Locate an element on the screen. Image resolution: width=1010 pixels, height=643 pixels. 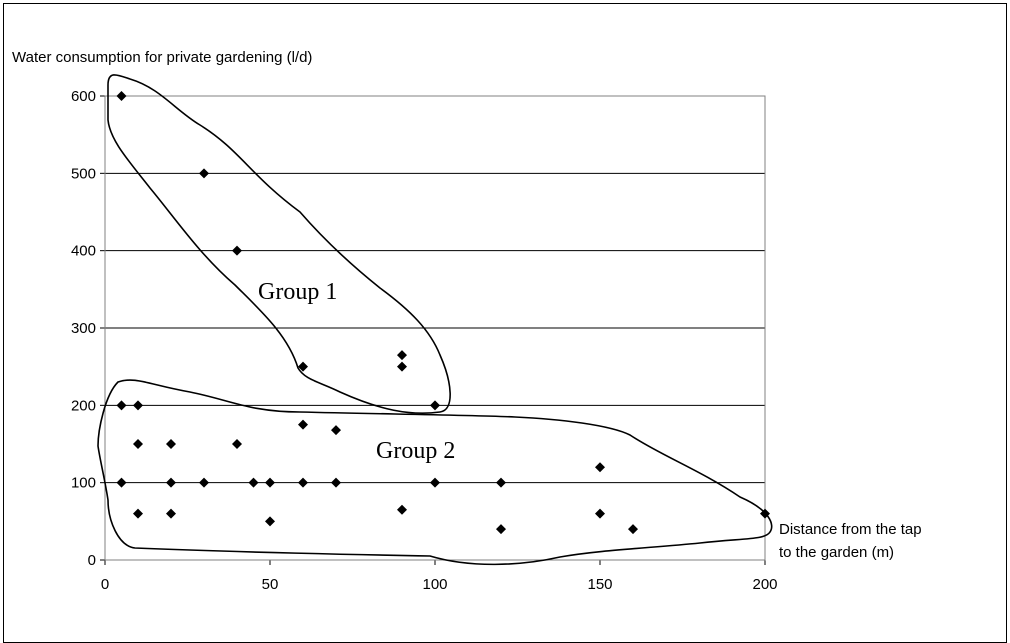
y-tick-label: 200 is located at coordinates (83, 405).